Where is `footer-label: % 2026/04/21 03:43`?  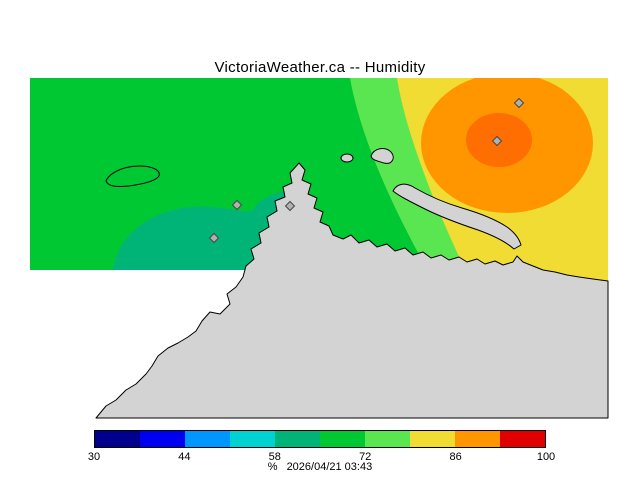
footer-label: % 2026/04/21 03:43 is located at coordinates (320, 467).